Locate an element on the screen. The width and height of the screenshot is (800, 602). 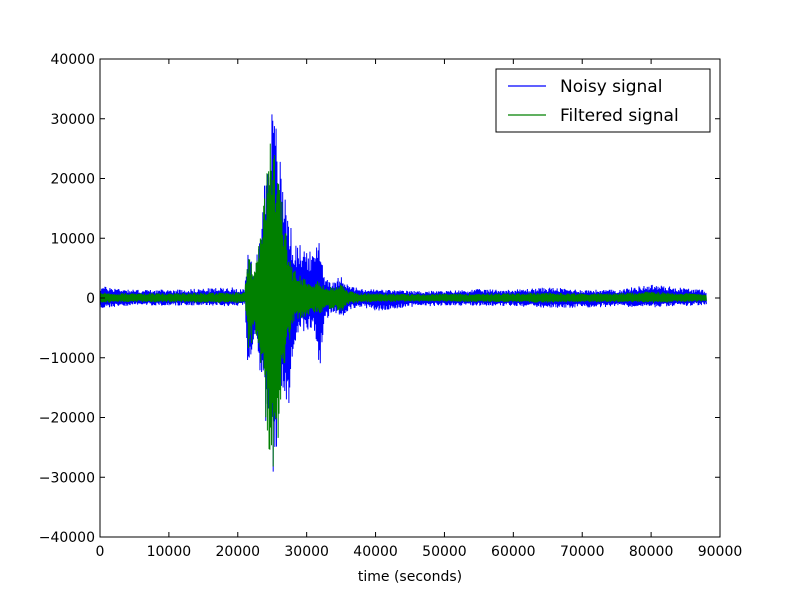
legend-box is located at coordinates (603, 100).